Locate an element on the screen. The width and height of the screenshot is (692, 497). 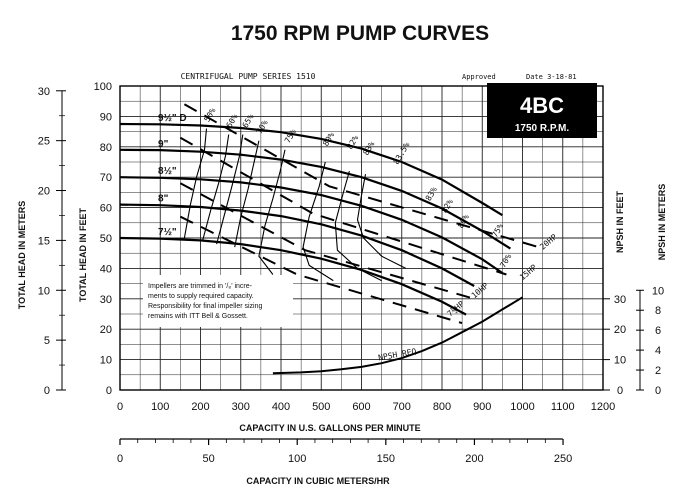
y-axis-label-meters: TOTAL HEAD IN METERS is located at coordinates (22, 255).